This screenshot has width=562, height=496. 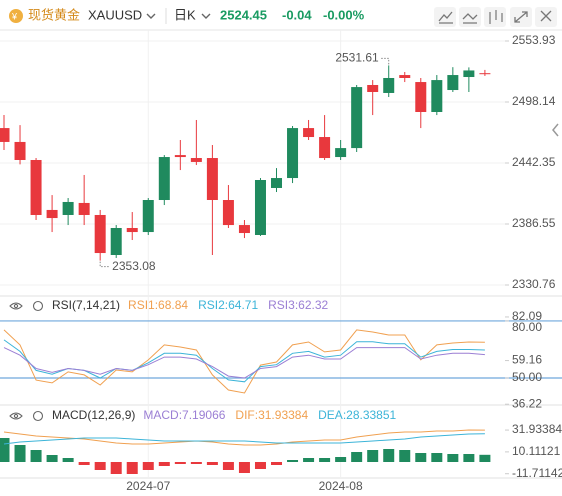 I want to click on tool-indicator, so click(x=470, y=17).